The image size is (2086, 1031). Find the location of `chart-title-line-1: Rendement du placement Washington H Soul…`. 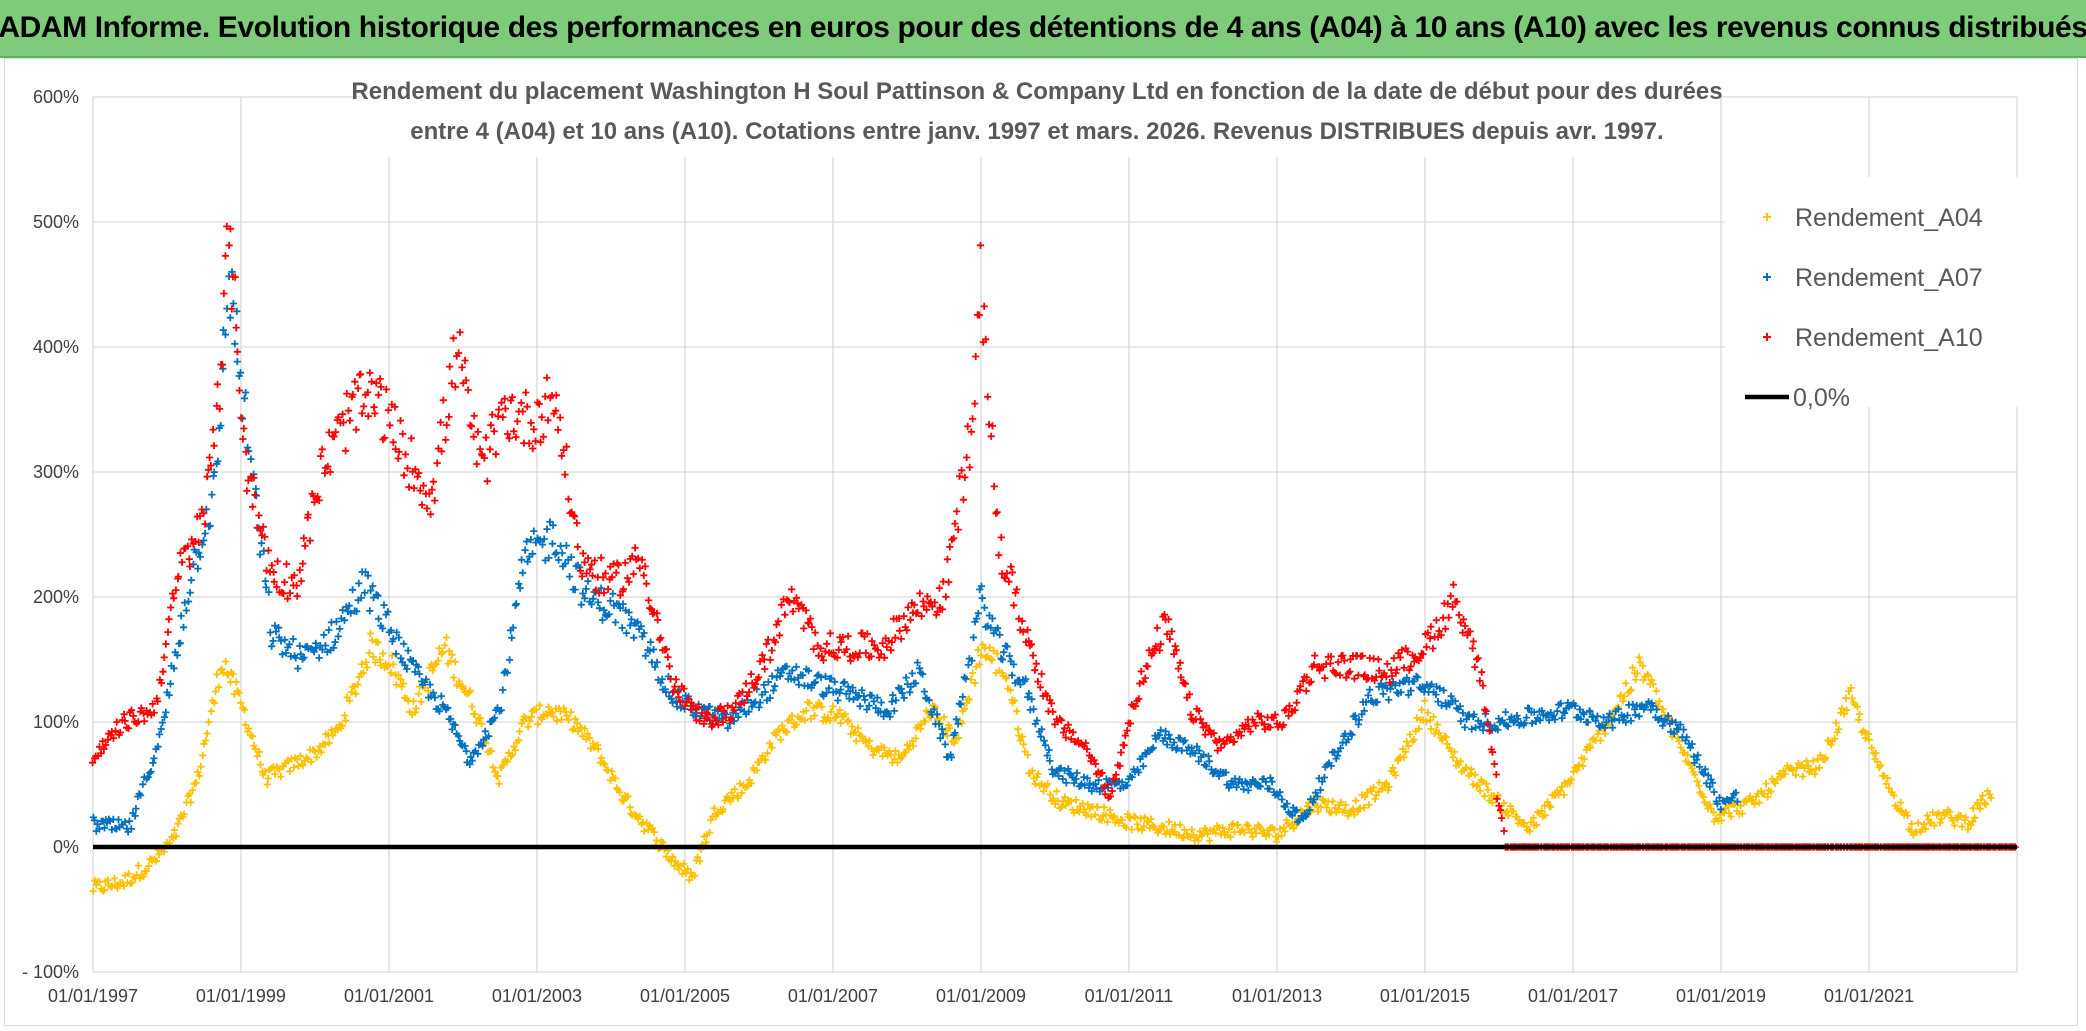

chart-title-line-1: Rendement du placement Washington H Soul… is located at coordinates (1036, 91).